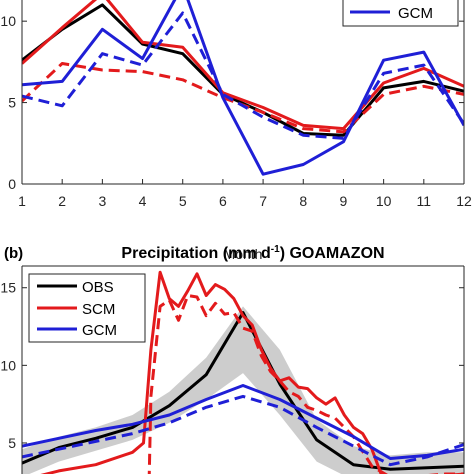  Describe the element at coordinates (195, 253) in the screenshot. I see `panel-b-title-main: Precipitation (mm d` at that location.